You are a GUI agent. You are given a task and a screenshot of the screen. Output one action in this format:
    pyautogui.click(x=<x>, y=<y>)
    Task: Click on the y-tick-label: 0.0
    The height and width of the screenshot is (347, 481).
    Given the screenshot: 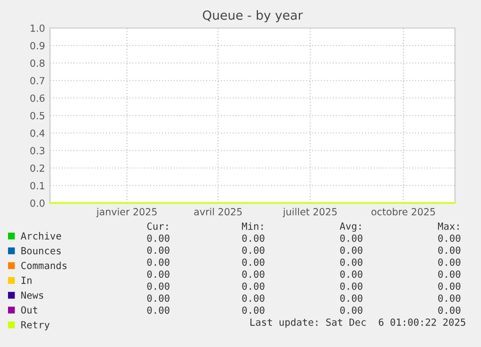 What is the action you would take?
    pyautogui.click(x=37, y=203)
    